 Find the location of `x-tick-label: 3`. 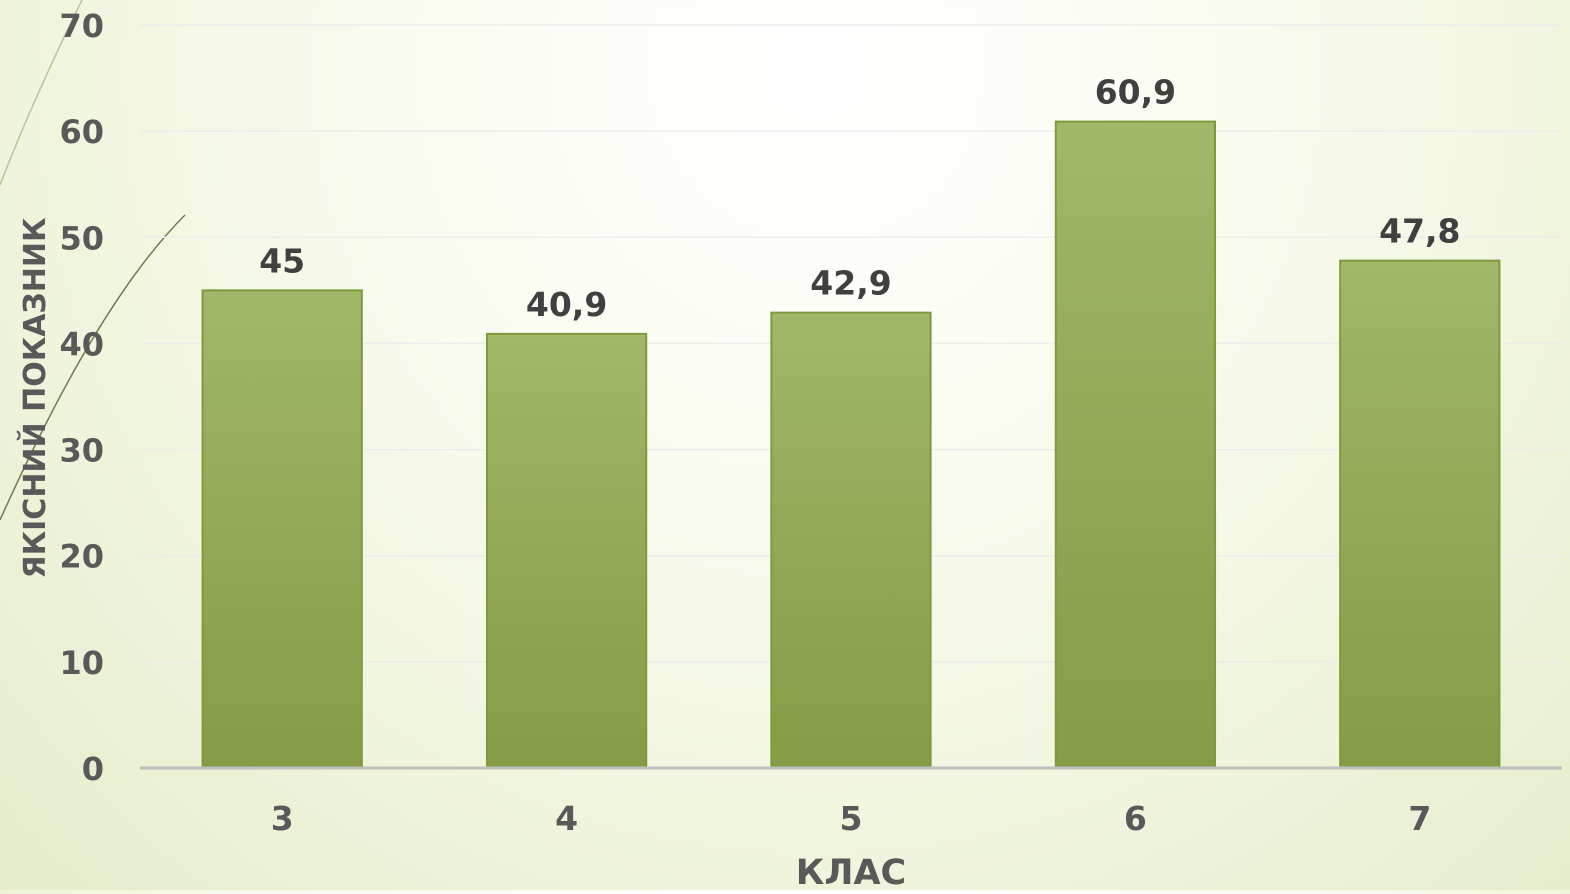

x-tick-label: 3 is located at coordinates (282, 818).